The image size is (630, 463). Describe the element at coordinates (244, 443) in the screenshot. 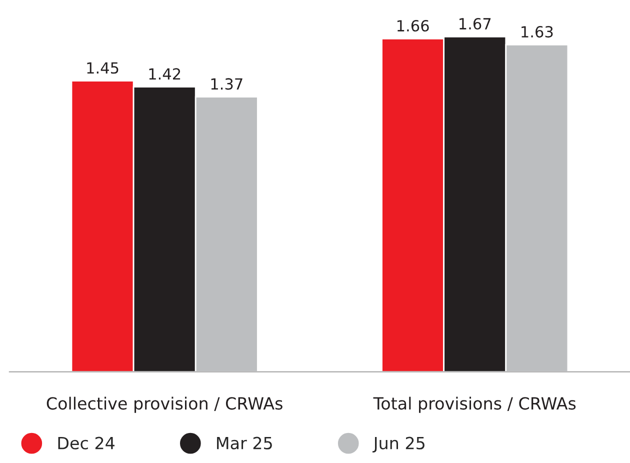

I see `legend-label: Mar 25` at that location.